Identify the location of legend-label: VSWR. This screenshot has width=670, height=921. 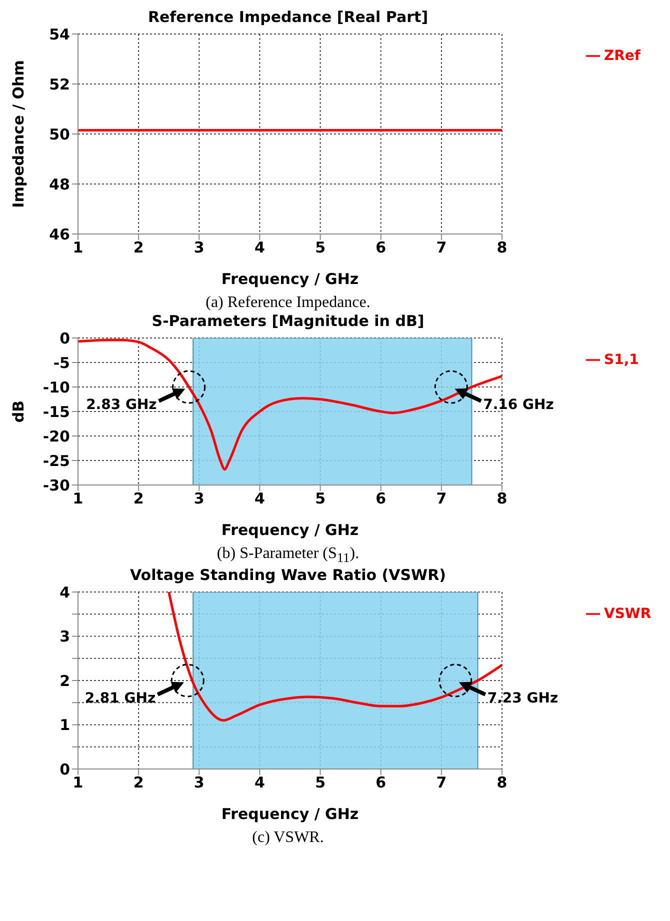
(628, 614).